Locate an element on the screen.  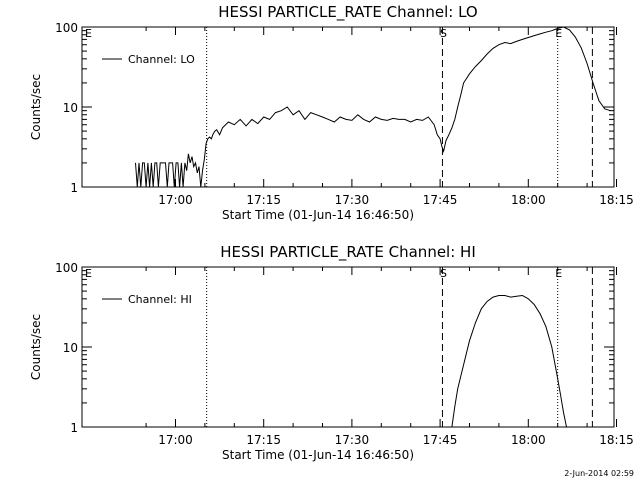
legend-label: Channel: LO is located at coordinates (161, 59).